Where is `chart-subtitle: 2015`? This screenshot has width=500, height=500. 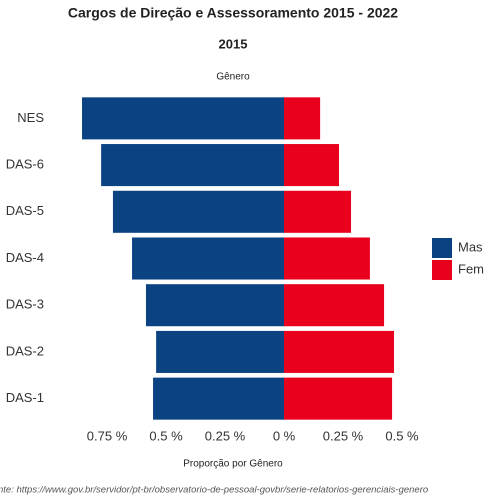
chart-subtitle: 2015 is located at coordinates (233, 43).